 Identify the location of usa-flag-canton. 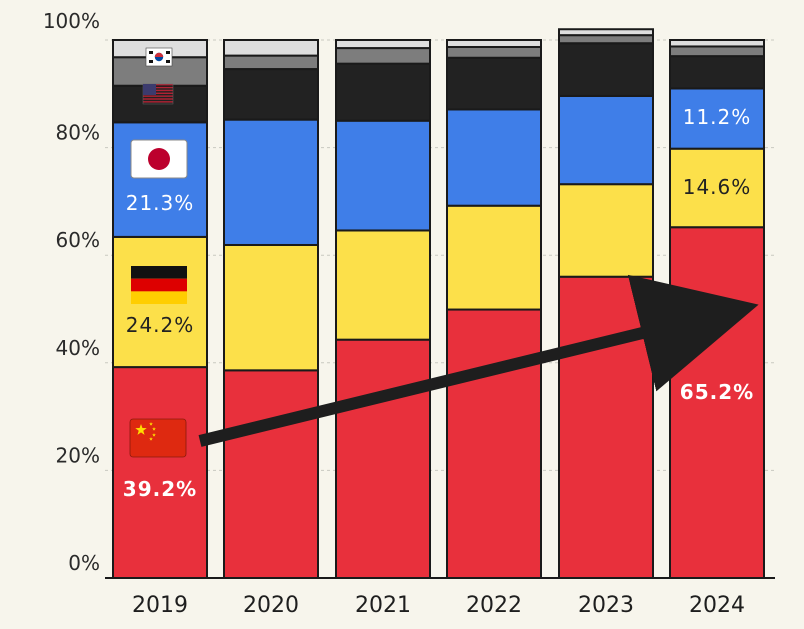
(149, 89).